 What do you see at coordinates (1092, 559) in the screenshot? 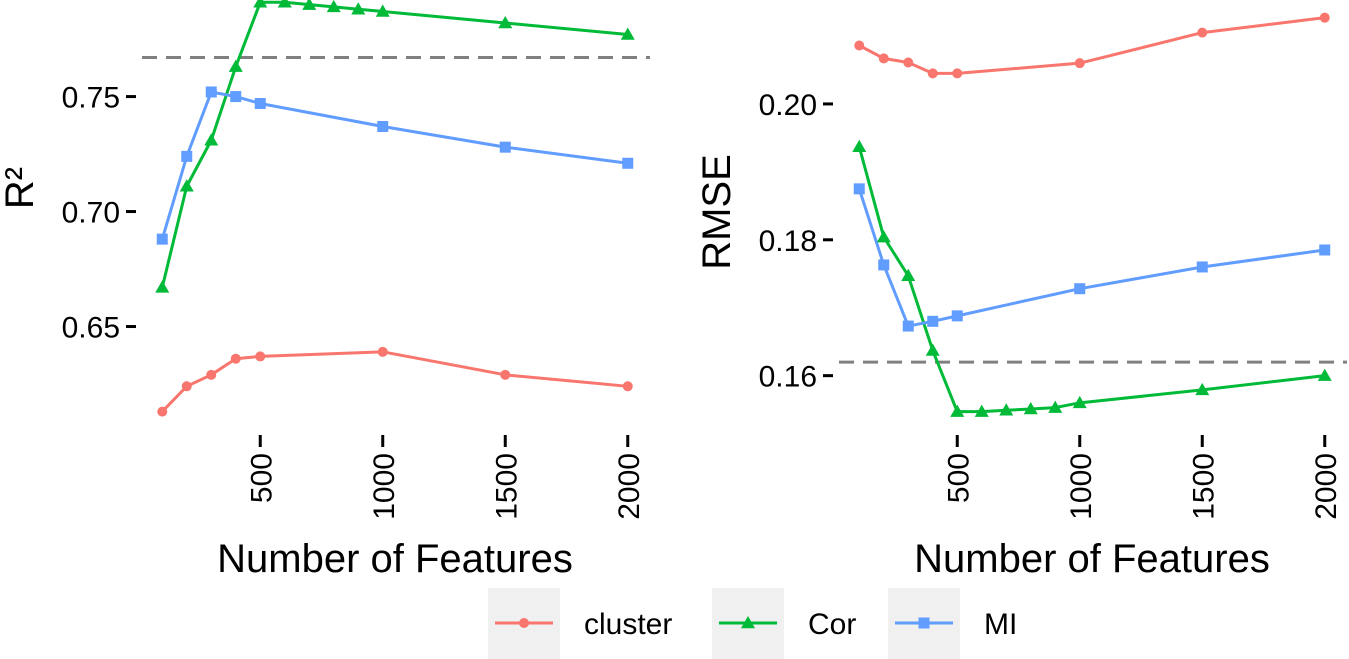
I see `rmse-x-axis-title: Number of Features` at bounding box center [1092, 559].